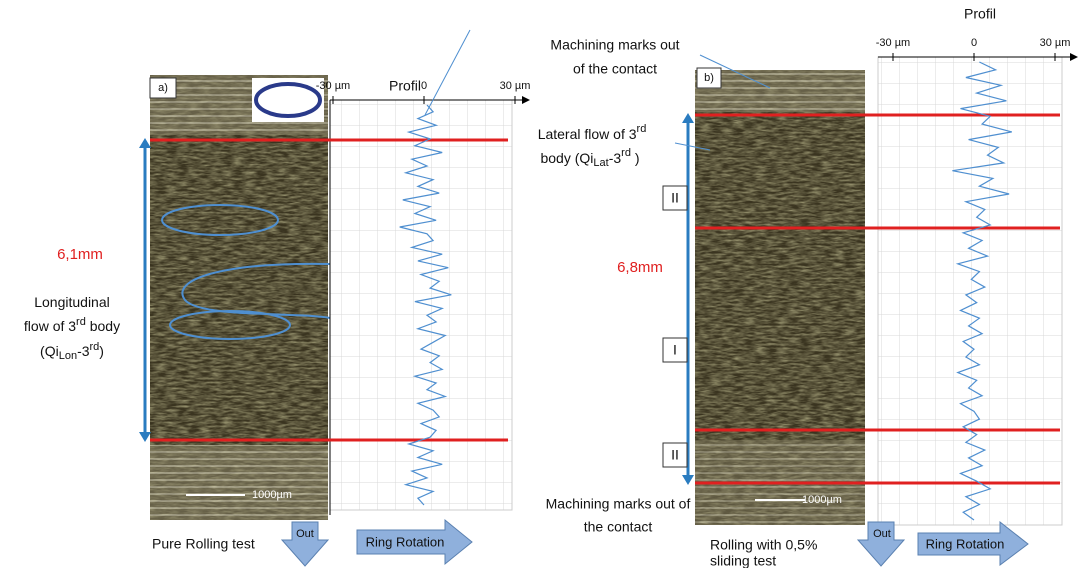  What do you see at coordinates (592, 132) in the screenshot?
I see `annotation: Lateral flow of 3rd` at bounding box center [592, 132].